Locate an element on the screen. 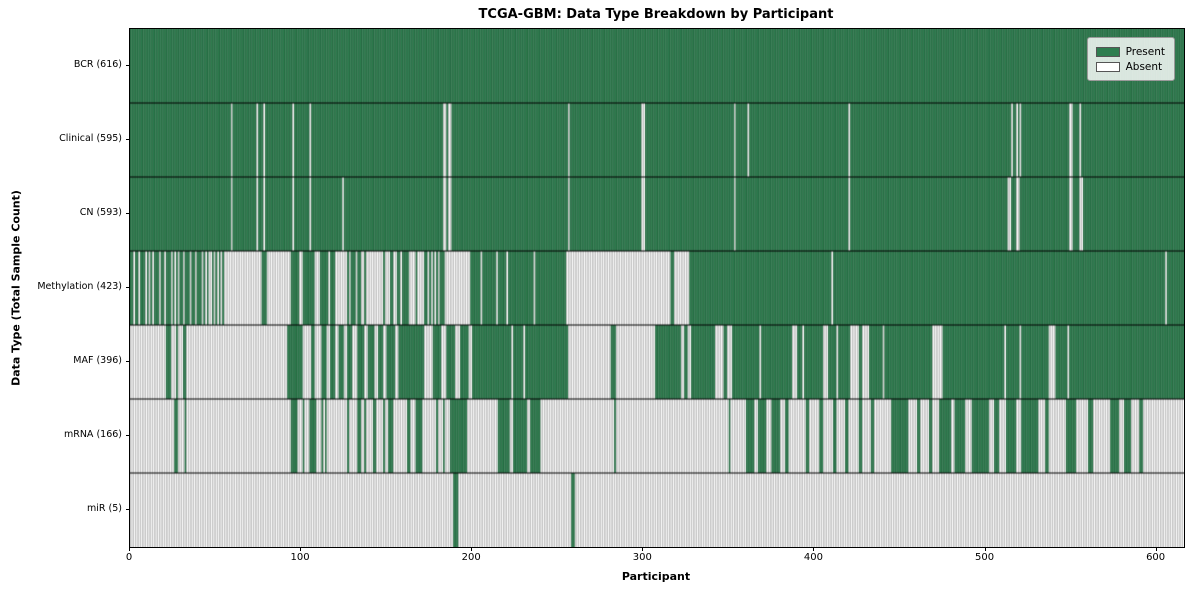  legend-present-label: Present is located at coordinates (1145, 51).